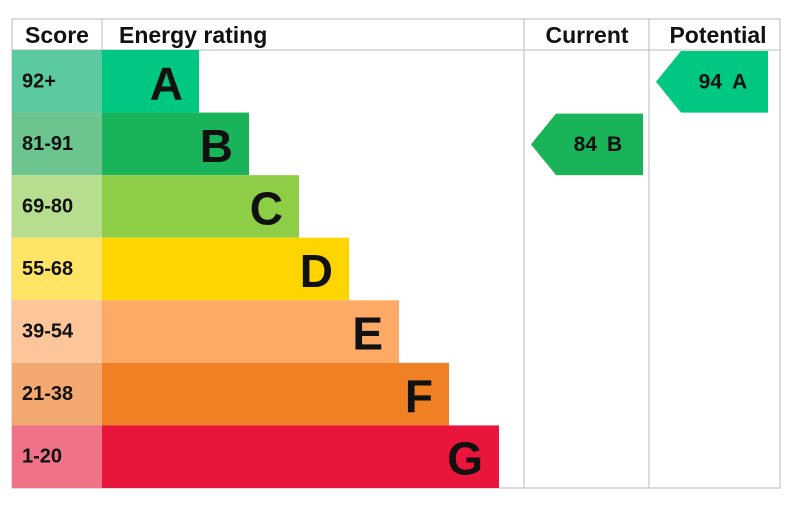  I want to click on rating-letter: E, so click(367, 334).